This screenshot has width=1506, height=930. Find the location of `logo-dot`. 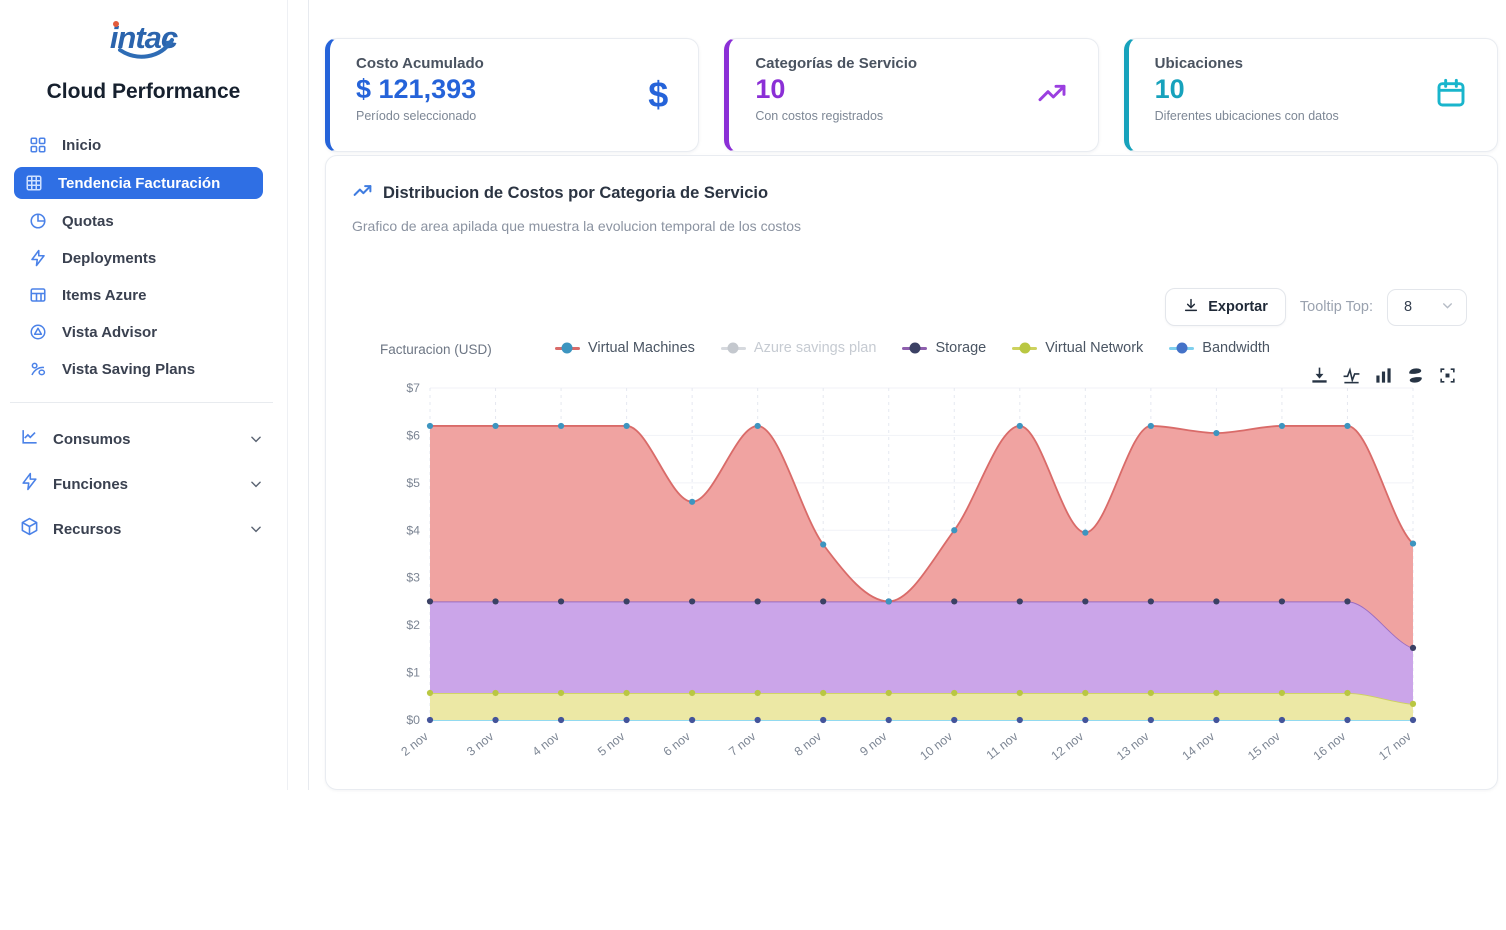

logo-dot is located at coordinates (115, 24).